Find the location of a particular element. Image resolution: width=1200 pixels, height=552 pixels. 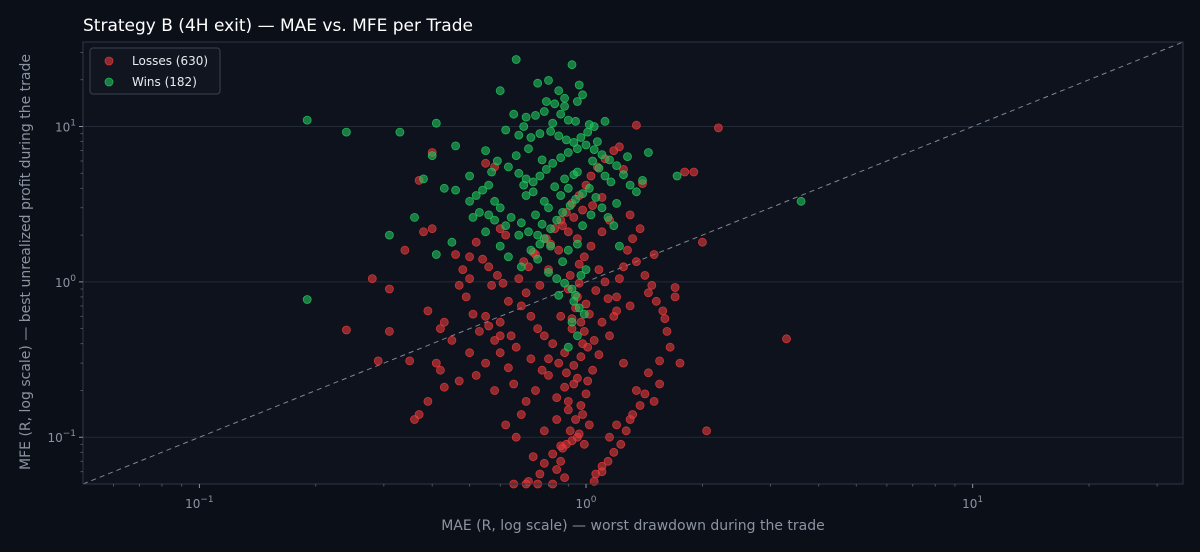

y-tick-label: 10⁰ is located at coordinates (65, 282).